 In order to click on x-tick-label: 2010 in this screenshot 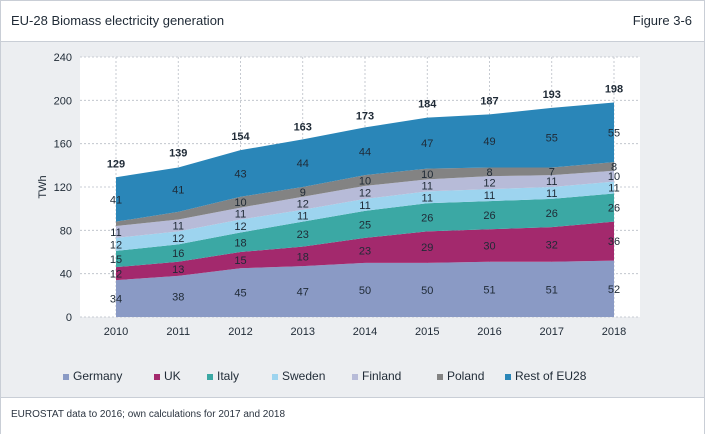, I will do `click(116, 332)`.